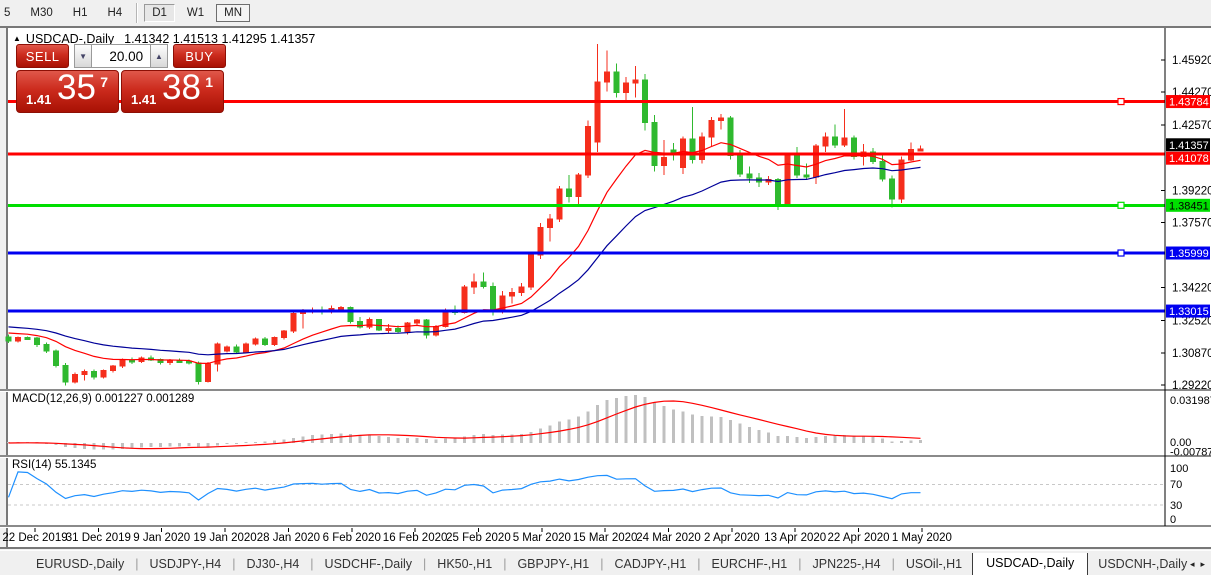  I want to click on rsi-axis-label: 70, so click(1176, 485).